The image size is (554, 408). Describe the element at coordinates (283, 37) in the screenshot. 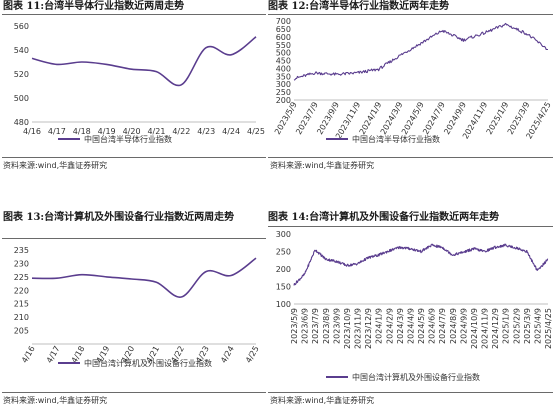

I see `y-tick-label: 600` at that location.